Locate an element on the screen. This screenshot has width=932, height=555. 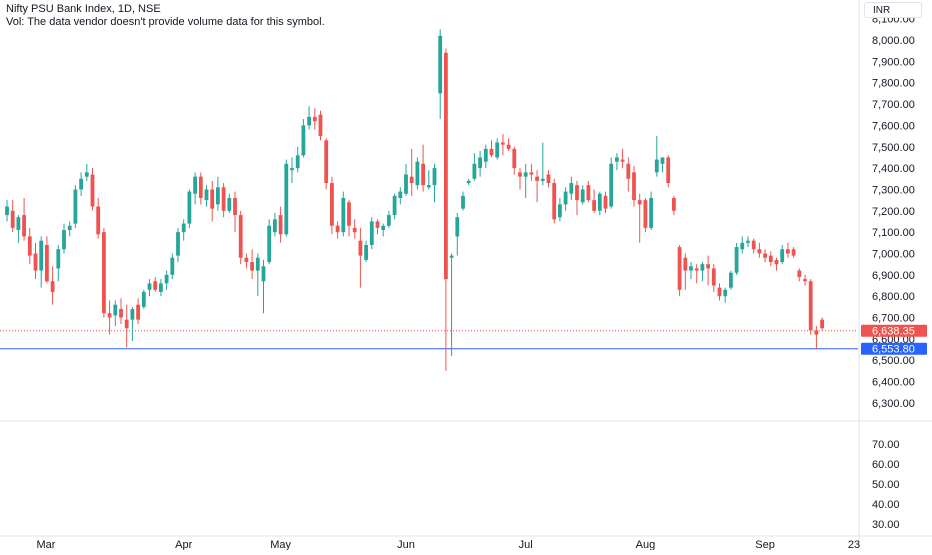
time-tick-label: Mar is located at coordinates (46, 544).